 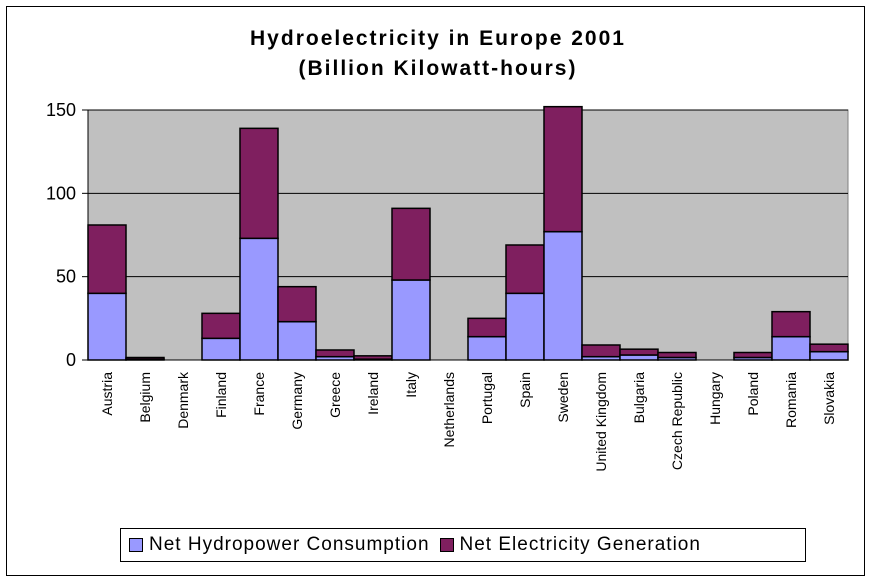 I want to click on legend-label-consumption: Net Hydropower Consumption, so click(x=289, y=544).